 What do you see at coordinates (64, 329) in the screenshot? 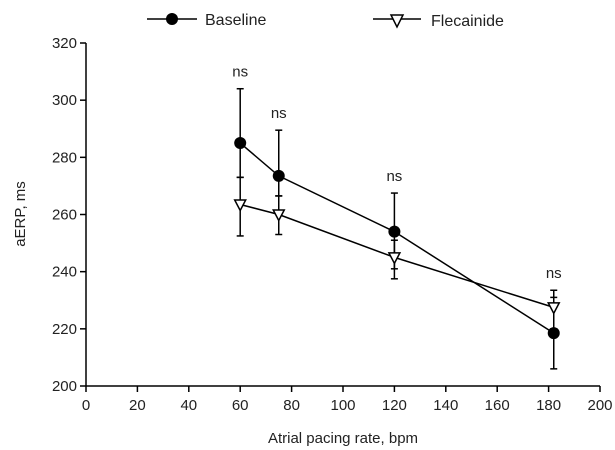
I see `y-tick-label: 220` at bounding box center [64, 329].